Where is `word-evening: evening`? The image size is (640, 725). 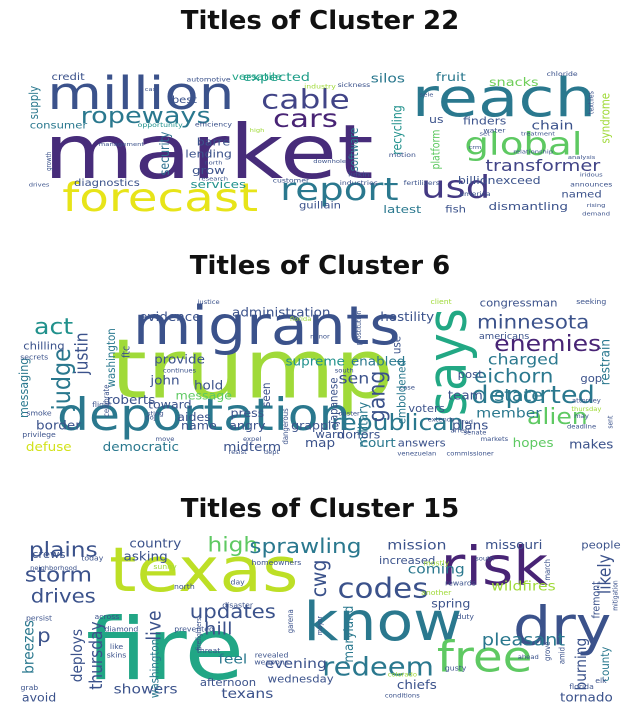
word-evening: evening is located at coordinates (296, 664).